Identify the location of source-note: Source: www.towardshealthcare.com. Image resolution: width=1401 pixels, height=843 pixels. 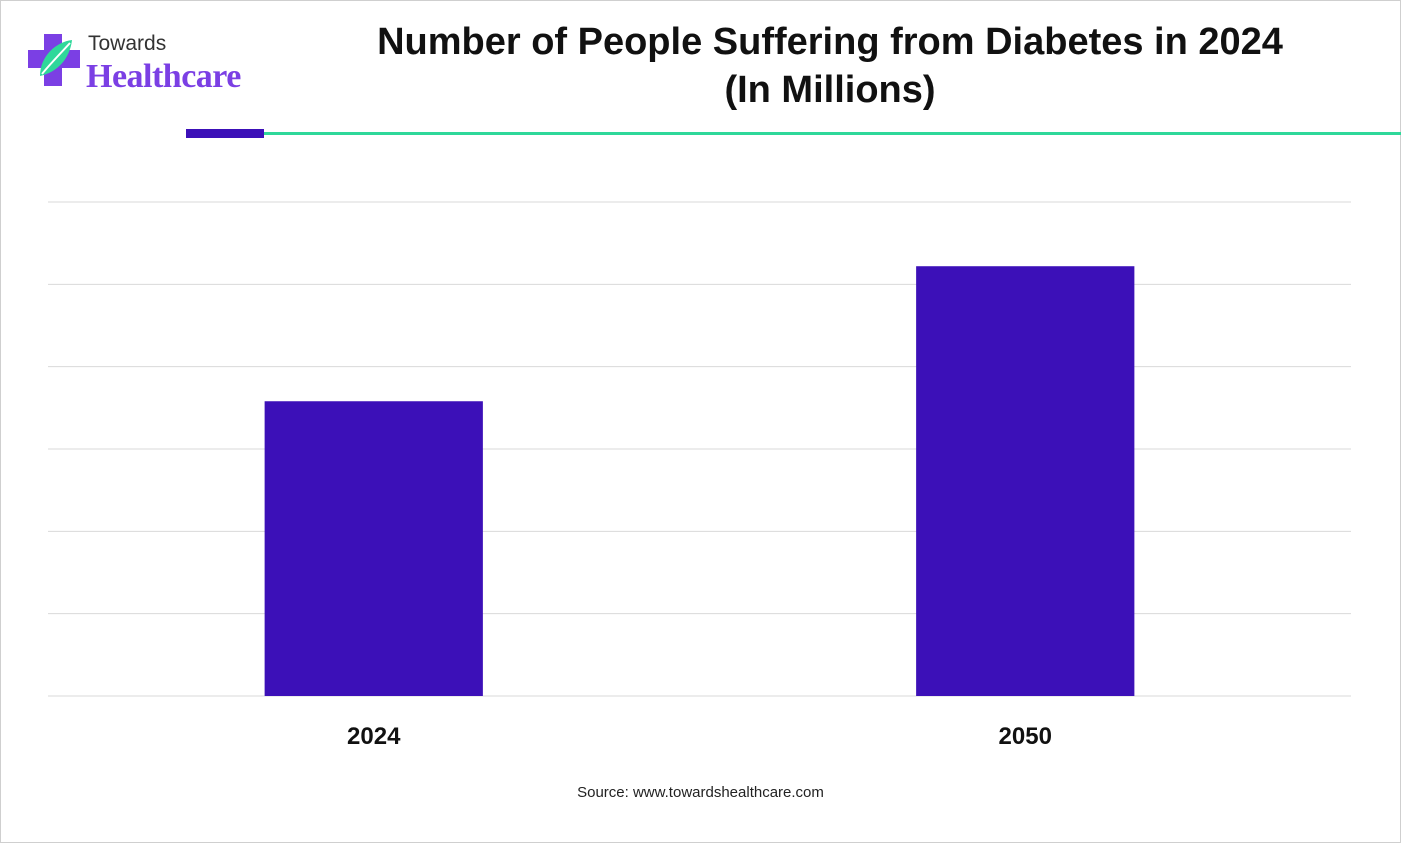
(700, 792).